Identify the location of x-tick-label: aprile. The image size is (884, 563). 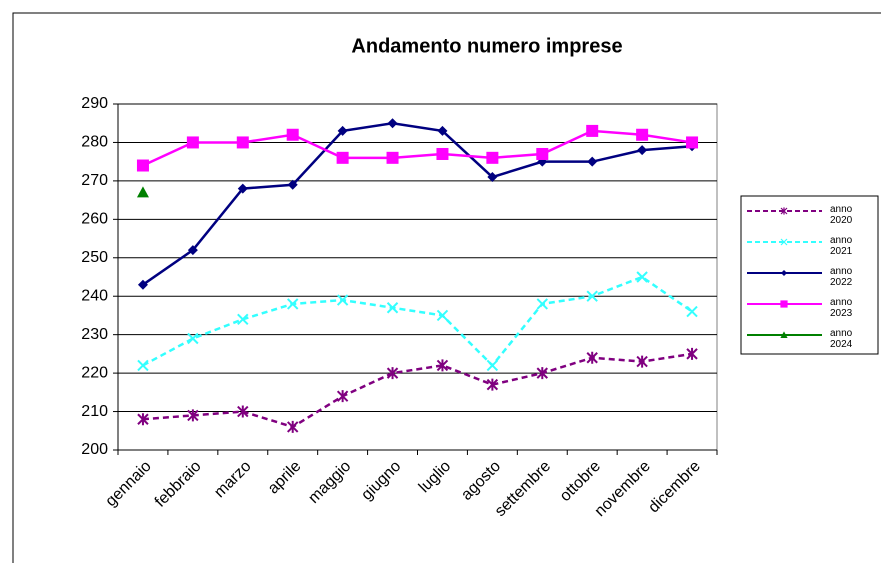
(285, 478).